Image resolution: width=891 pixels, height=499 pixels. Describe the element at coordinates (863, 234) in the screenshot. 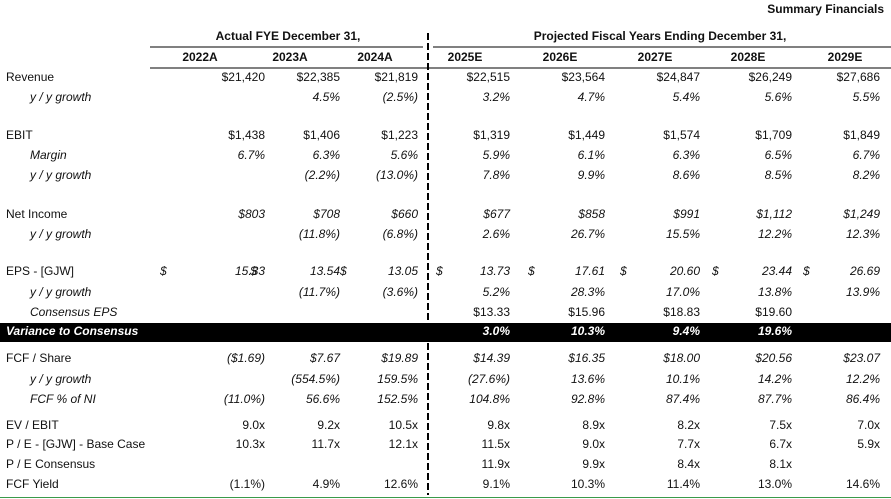

I see `cell-value: 12.3%` at that location.